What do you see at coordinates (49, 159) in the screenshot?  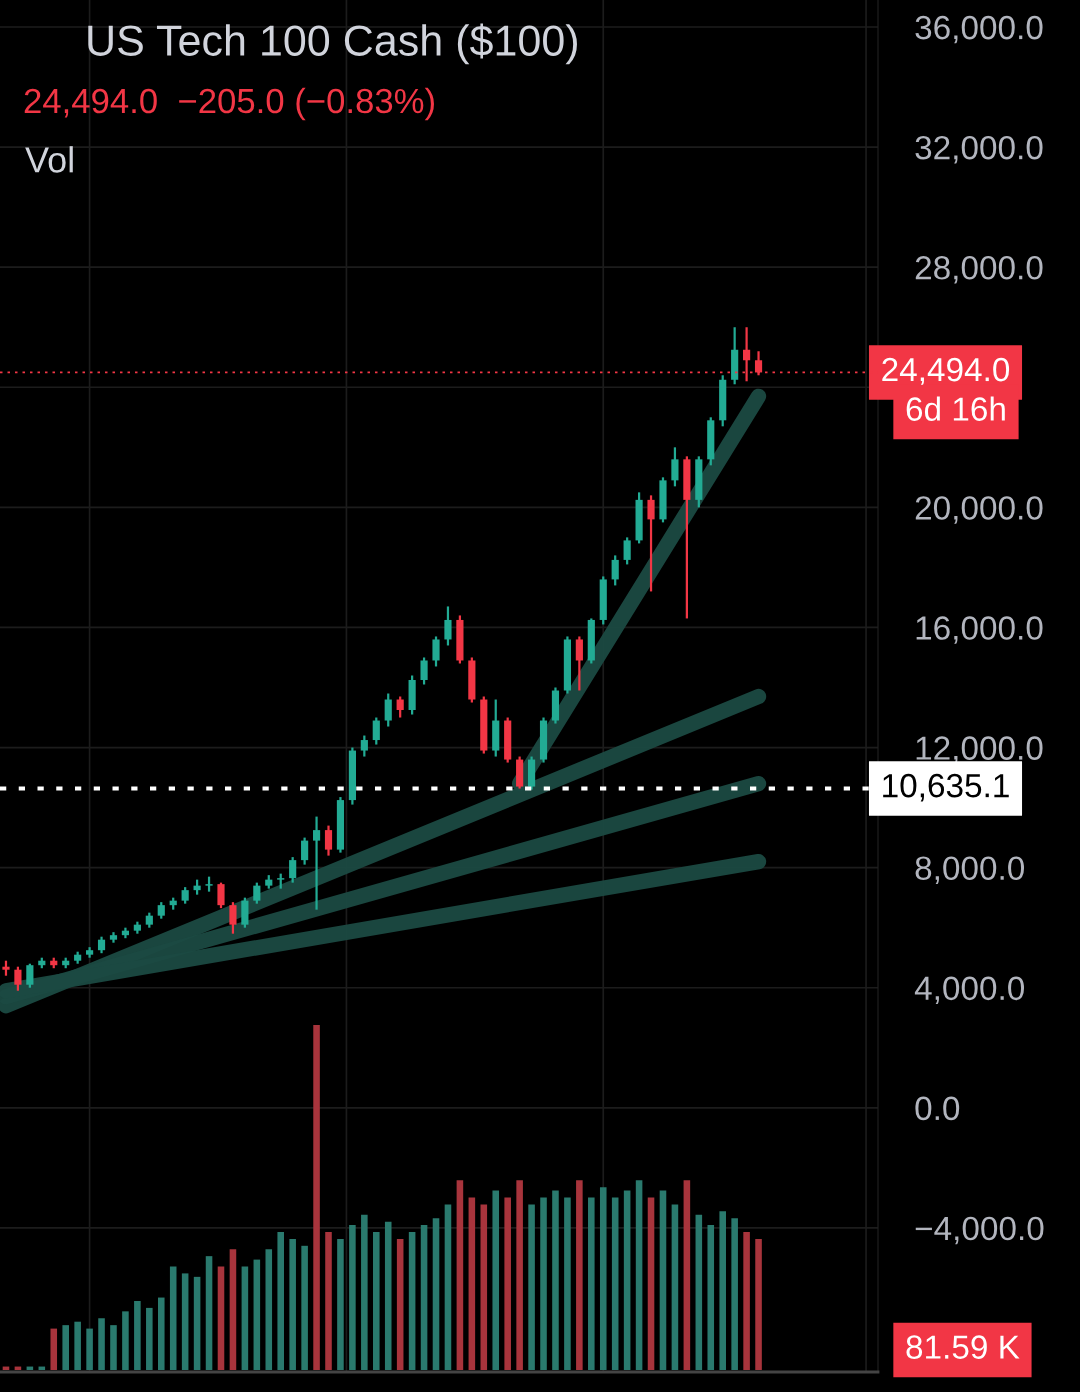 I see `annotation: Vol` at bounding box center [49, 159].